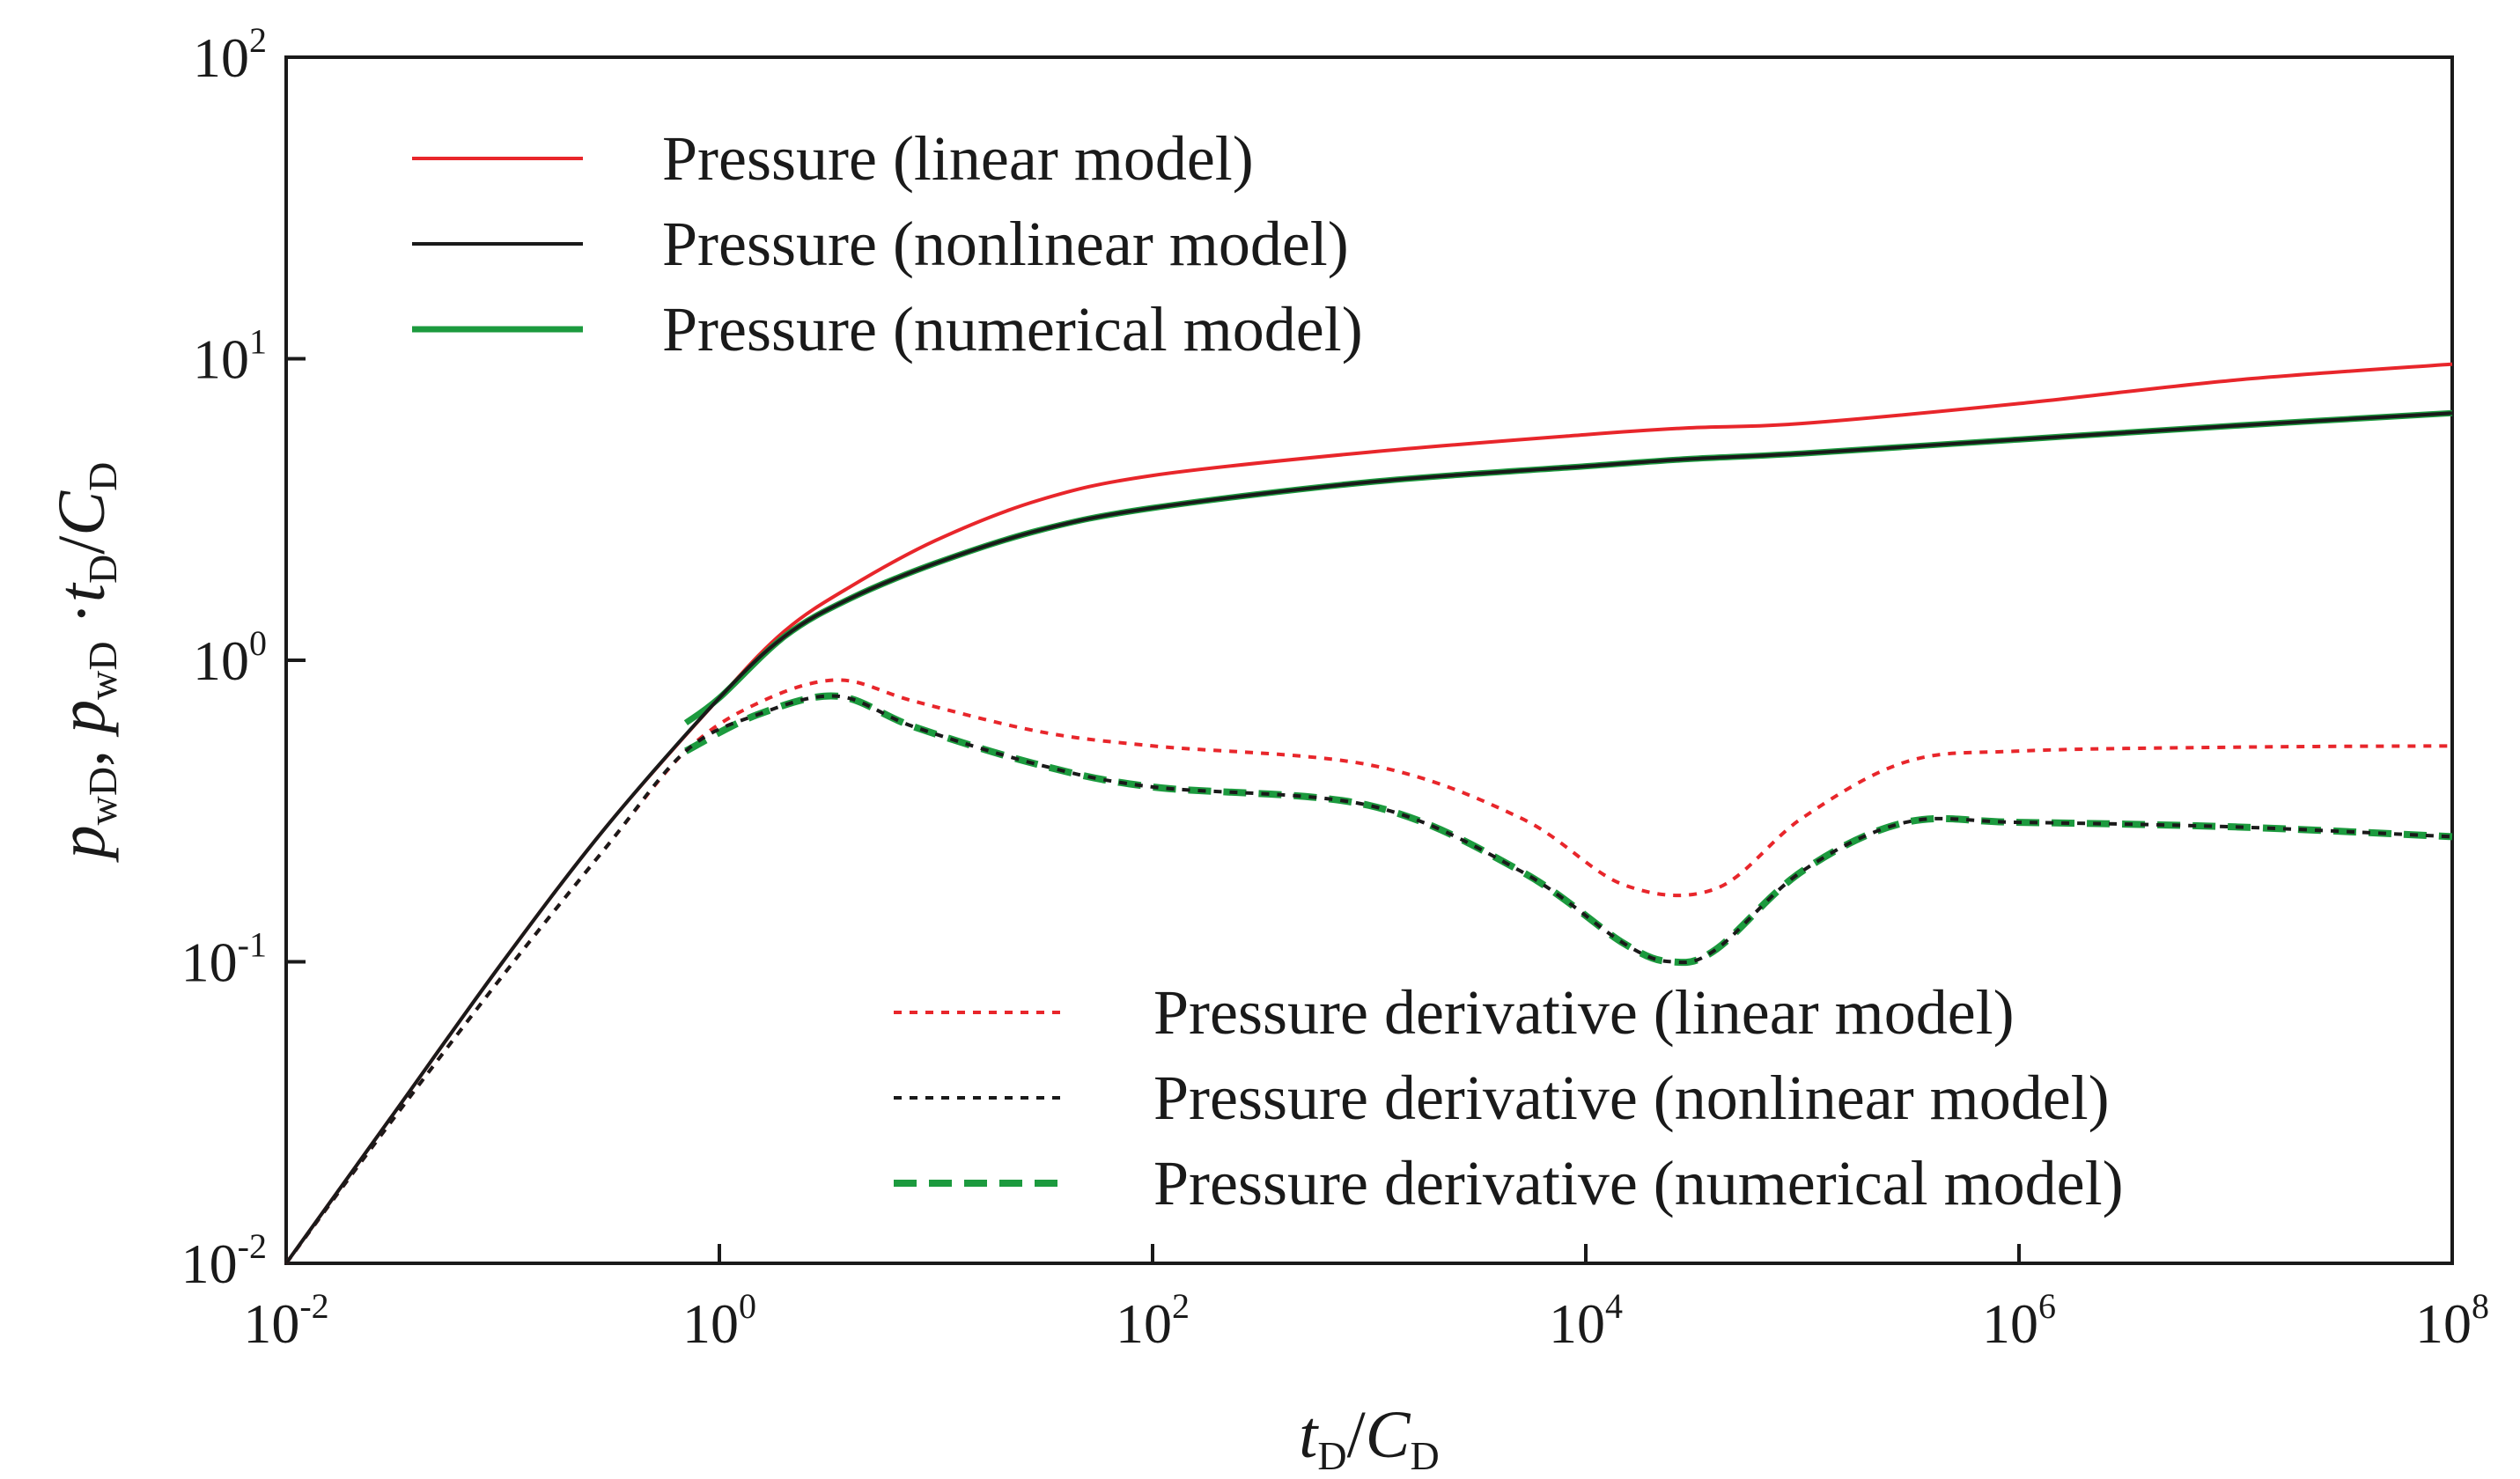 This screenshot has width=2520, height=1479. Describe the element at coordinates (82, 513) in the screenshot. I see `y-label-c: C` at that location.